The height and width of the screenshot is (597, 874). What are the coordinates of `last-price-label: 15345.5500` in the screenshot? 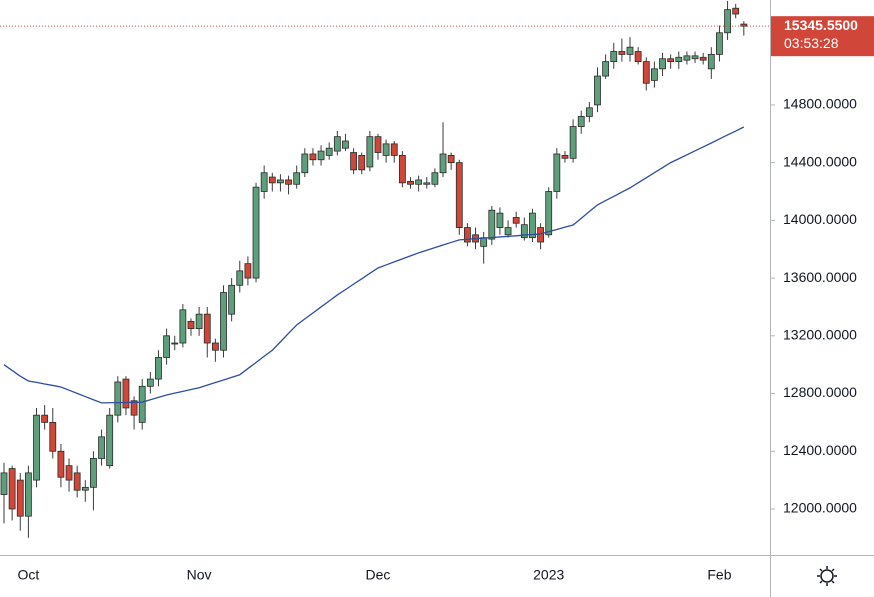 It's located at (821, 25).